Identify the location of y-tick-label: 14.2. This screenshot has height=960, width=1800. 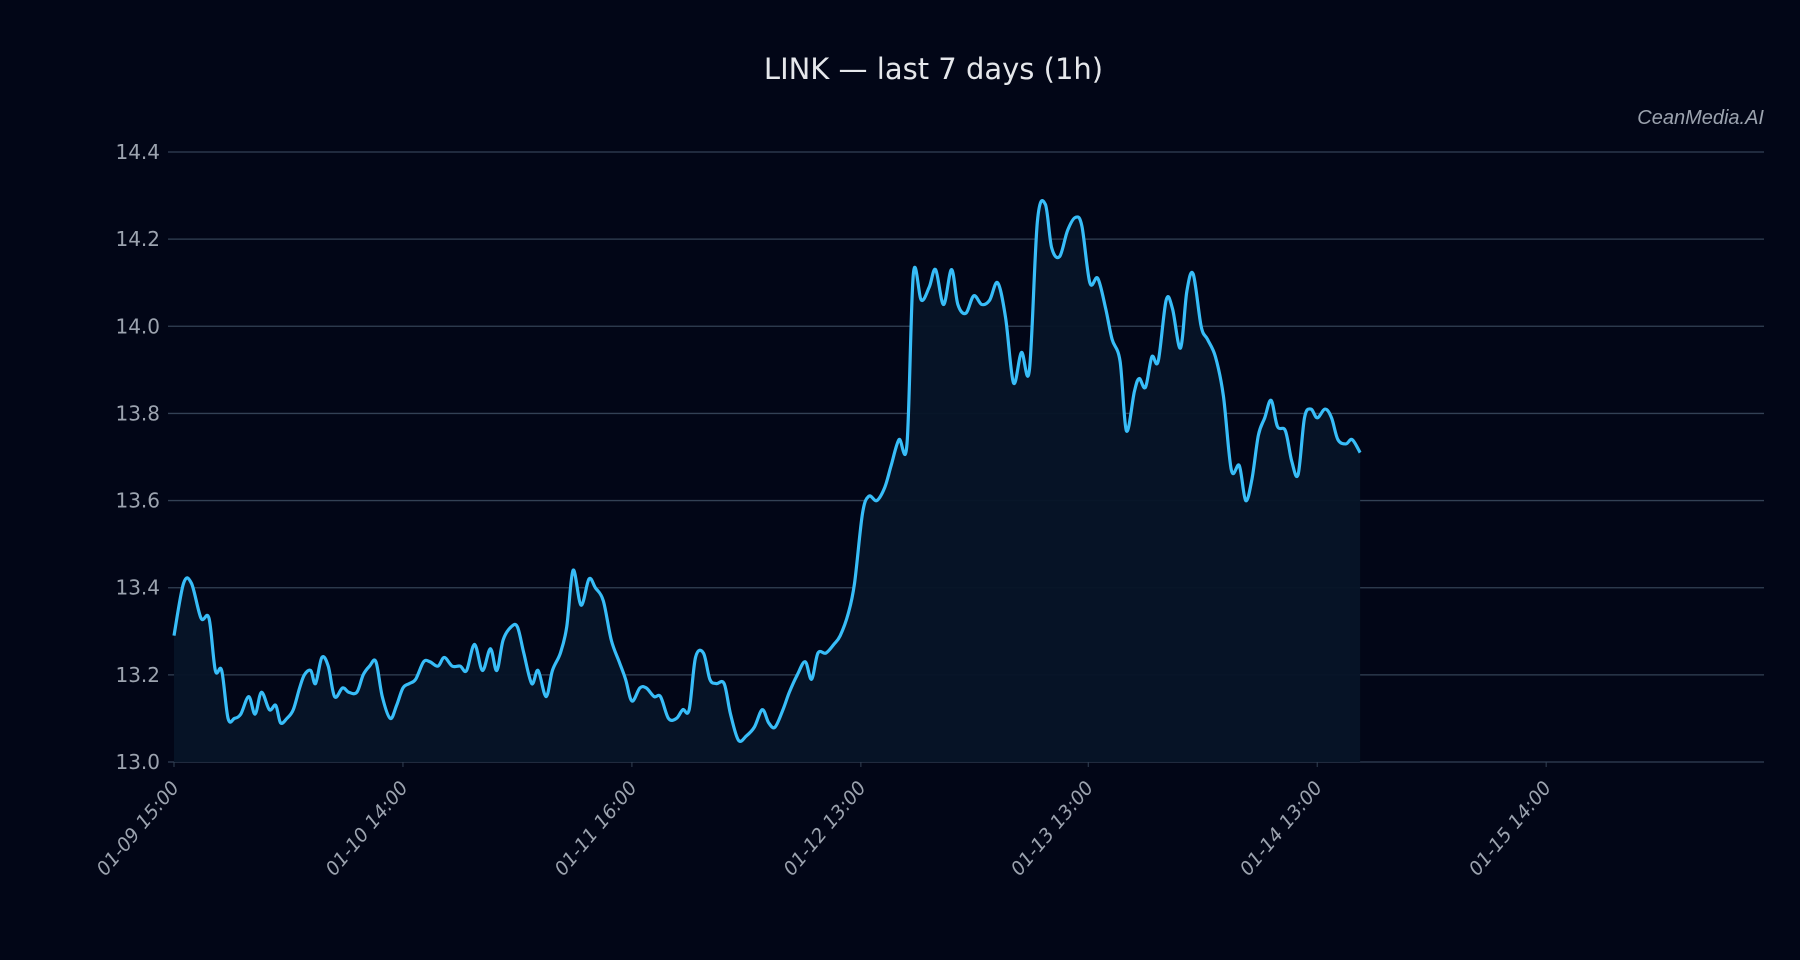
(137, 239).